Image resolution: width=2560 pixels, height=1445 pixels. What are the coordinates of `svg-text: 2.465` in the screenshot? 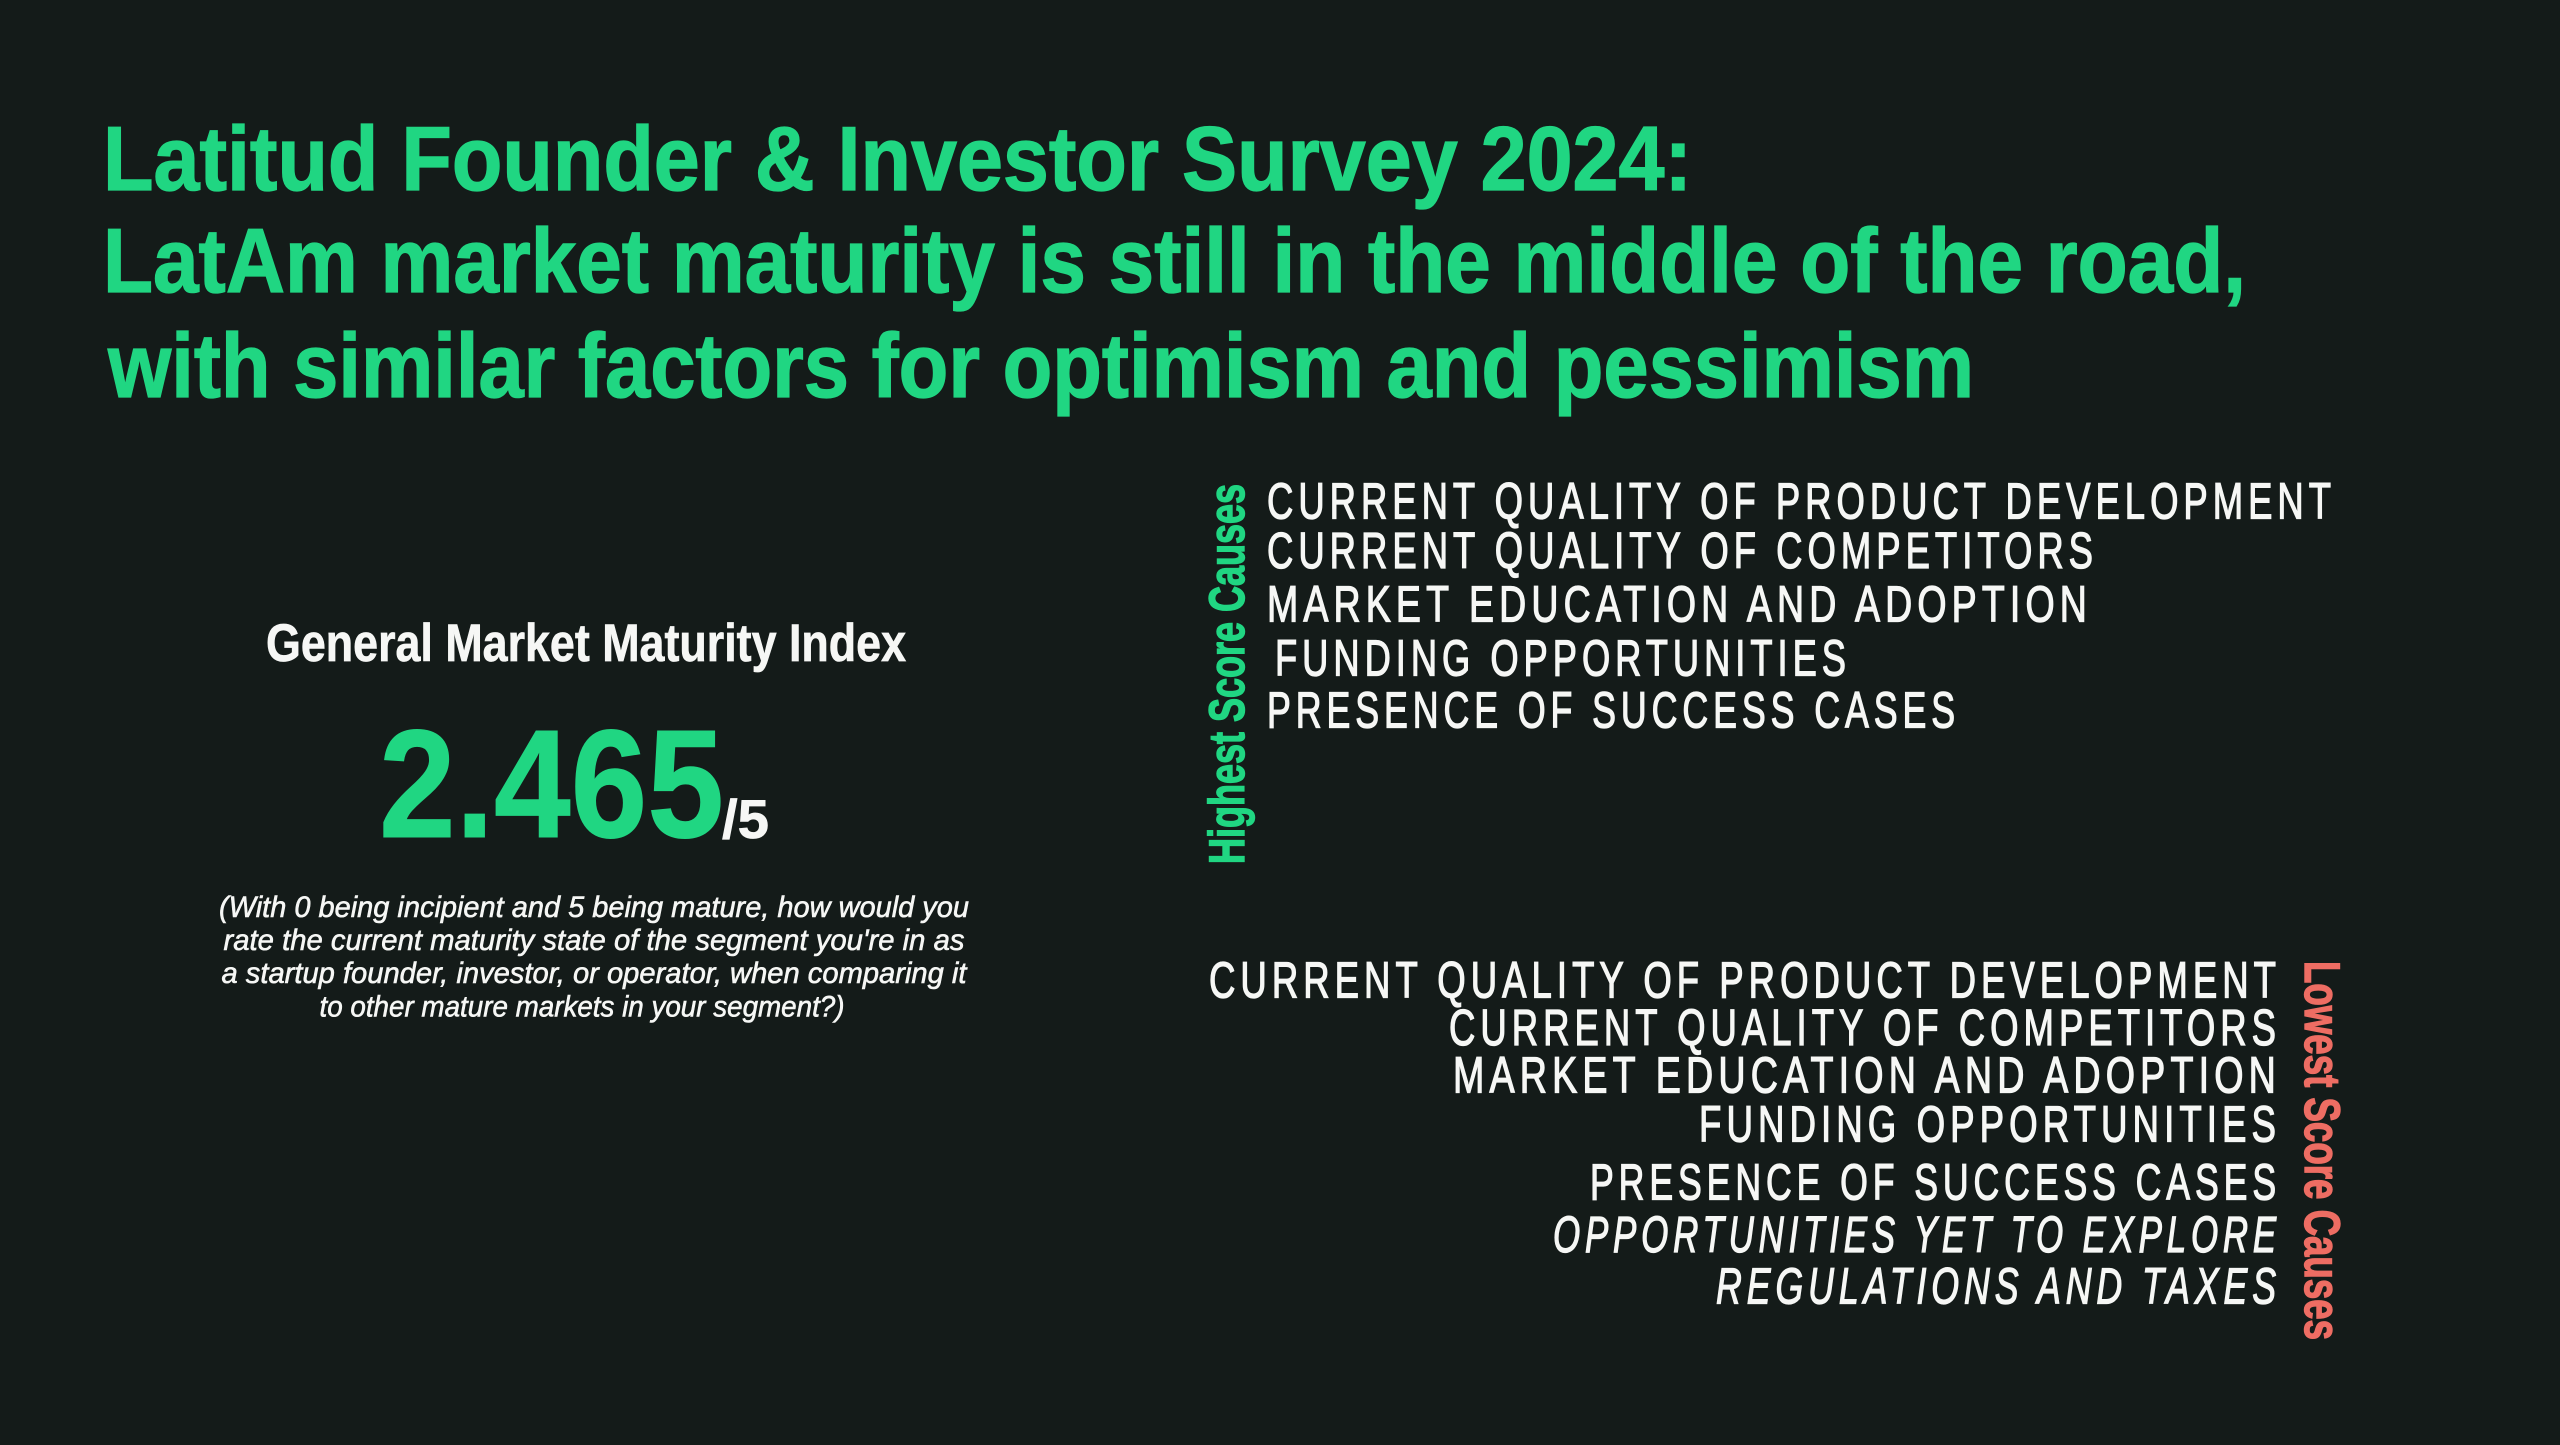 It's located at (551, 784).